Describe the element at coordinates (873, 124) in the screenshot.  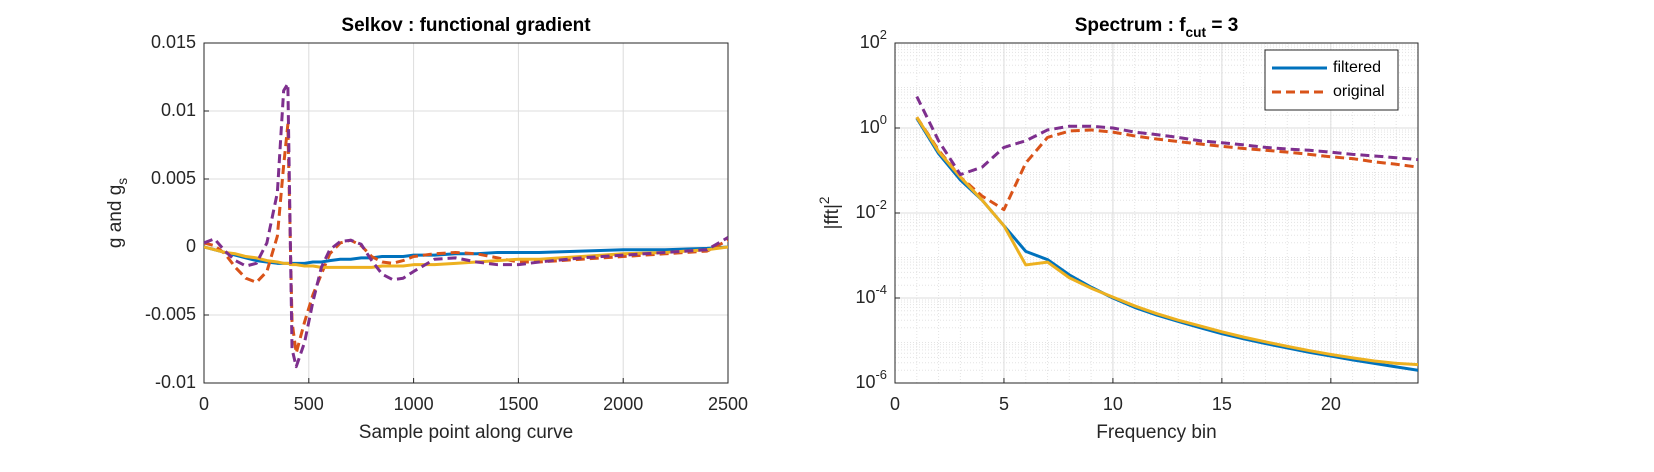
I see `y-tick-label: 10⁰` at that location.